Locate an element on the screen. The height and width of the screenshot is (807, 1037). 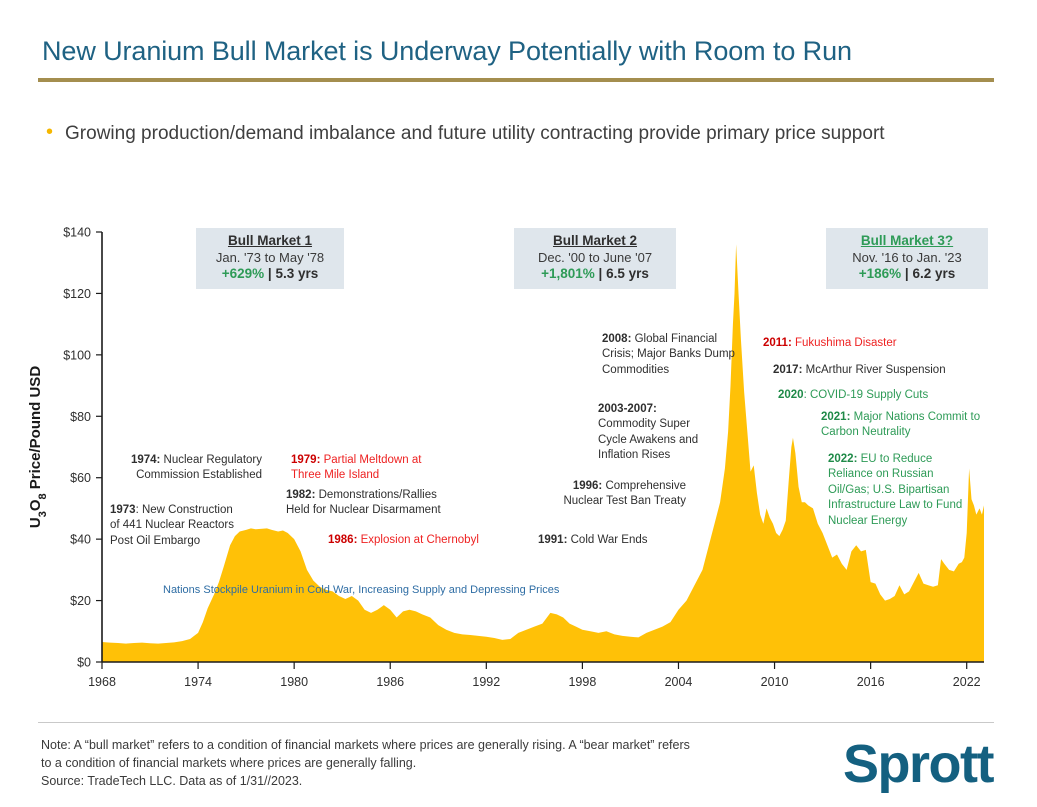
bull-market-3-stats: +186% | 6.2 yrs is located at coordinates (907, 273).